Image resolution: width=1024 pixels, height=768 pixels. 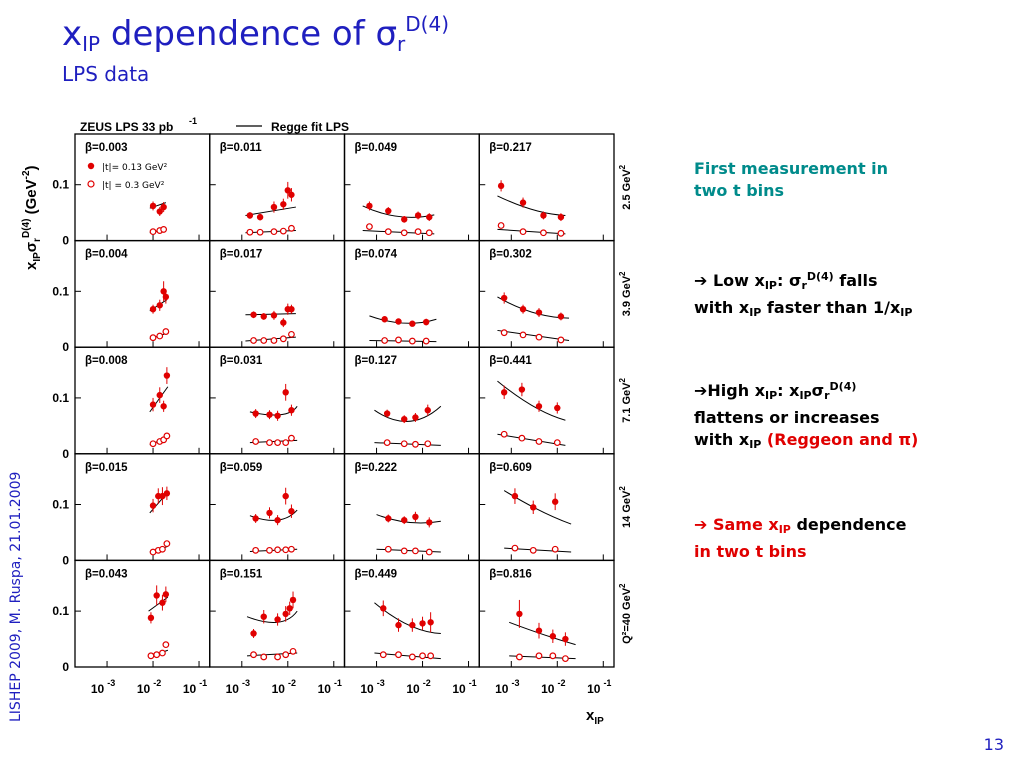 I want to click on beta-label: β=0.049, so click(x=376, y=148).